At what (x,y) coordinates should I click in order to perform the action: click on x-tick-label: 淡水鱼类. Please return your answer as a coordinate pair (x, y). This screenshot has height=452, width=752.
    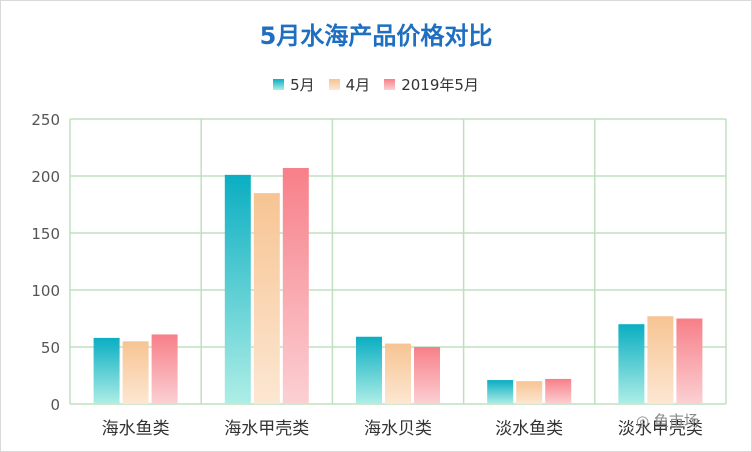
    Looking at the image, I should click on (529, 429).